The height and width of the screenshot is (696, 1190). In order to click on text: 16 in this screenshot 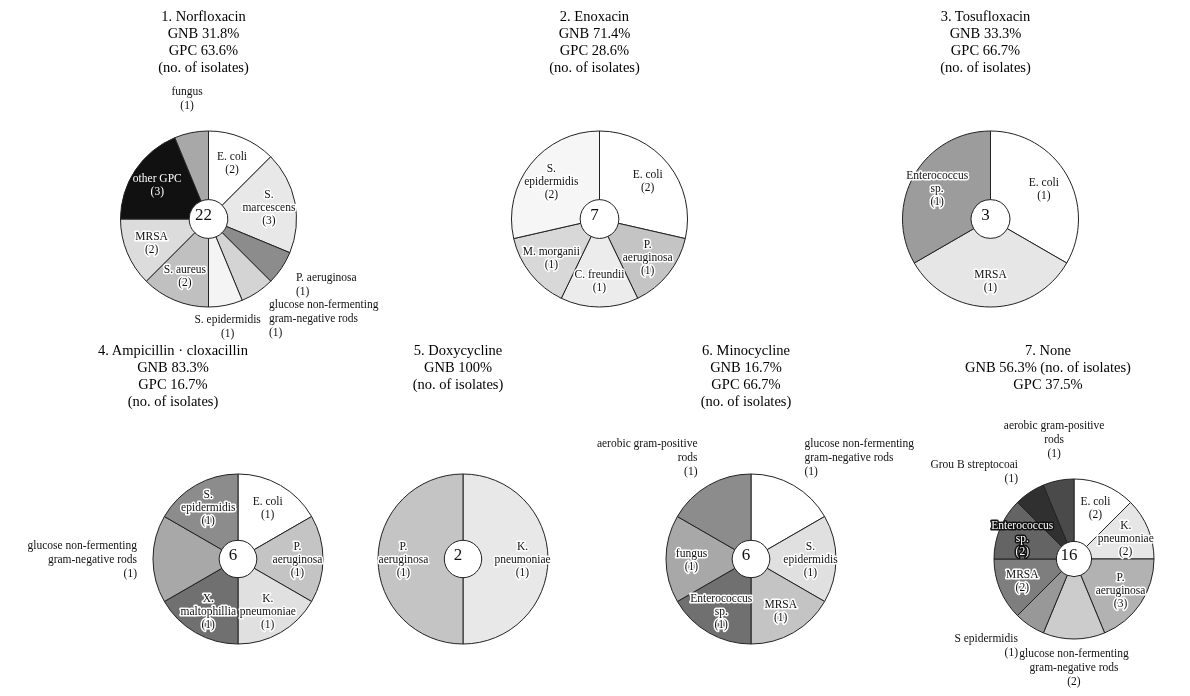, I will do `click(1069, 554)`.